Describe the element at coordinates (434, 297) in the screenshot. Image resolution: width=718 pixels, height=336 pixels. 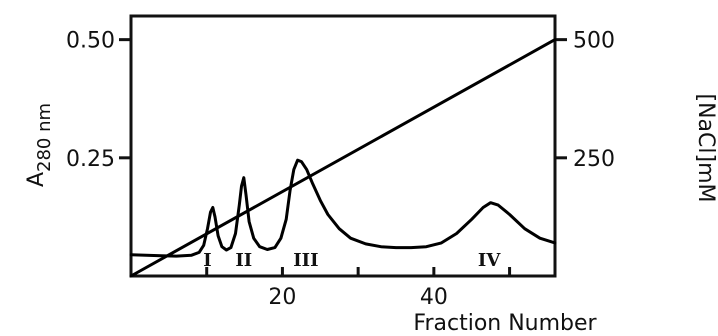
I see `x-tick-label: 40` at that location.